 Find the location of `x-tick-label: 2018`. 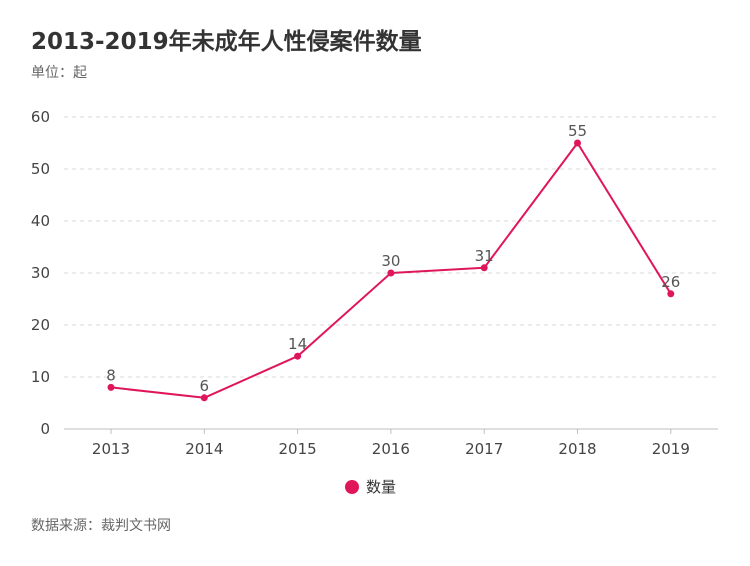

x-tick-label: 2018 is located at coordinates (577, 449).